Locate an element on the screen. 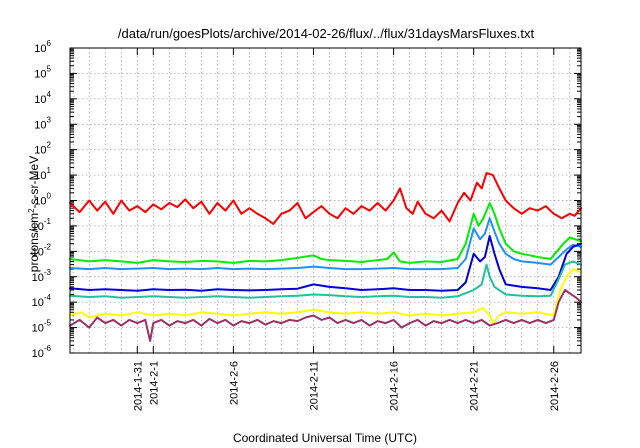 This screenshot has height=448, width=640. y-tick-label: 10¹ is located at coordinates (42, 174).